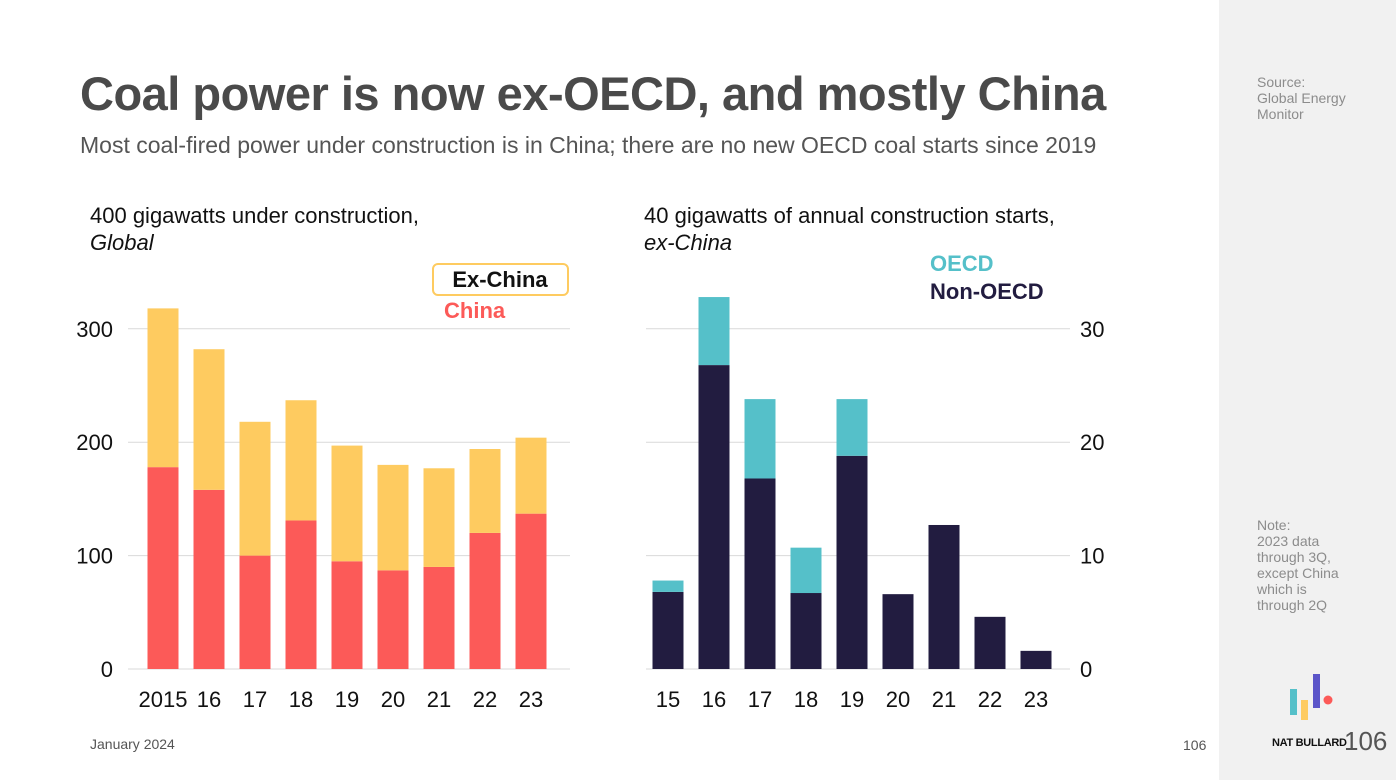 The image size is (1396, 780). Describe the element at coordinates (688, 242) in the screenshot. I see `right-chart-title-sub: ex-China` at that location.